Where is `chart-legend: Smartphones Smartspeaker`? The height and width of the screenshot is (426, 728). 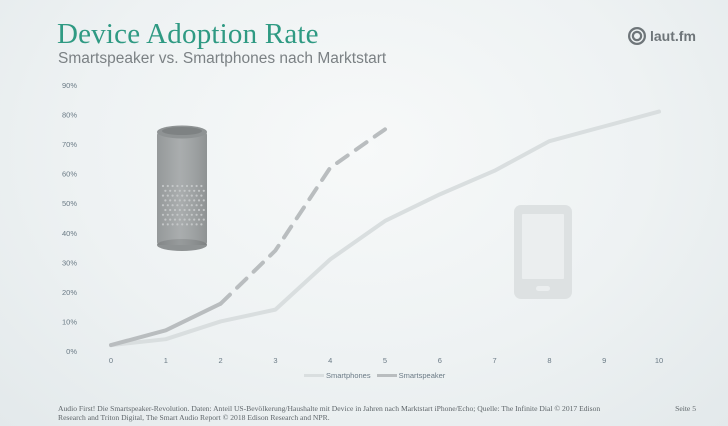 chart-legend: Smartphones Smartspeaker is located at coordinates (377, 375).